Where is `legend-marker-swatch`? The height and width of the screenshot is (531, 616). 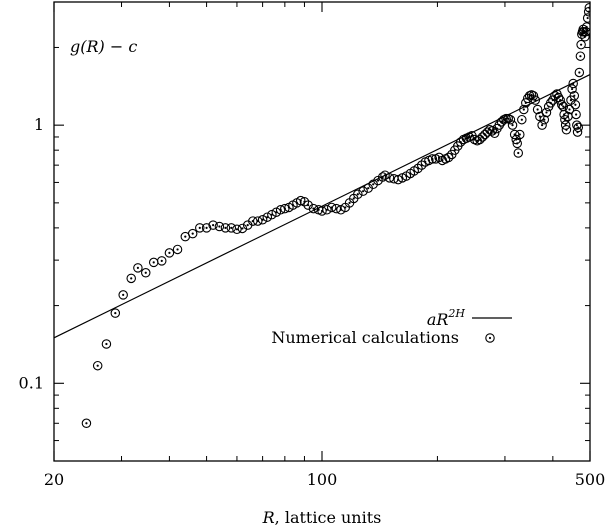 legend-marker-swatch is located at coordinates (490, 338).